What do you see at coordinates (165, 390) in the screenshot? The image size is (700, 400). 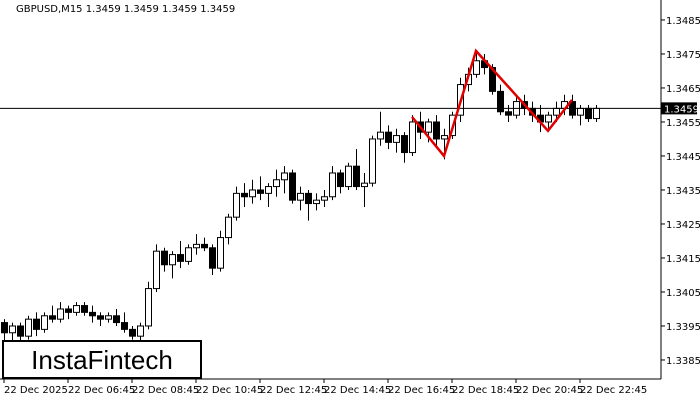 I see `x-tick-label: 22 Dec 08:45` at bounding box center [165, 390].